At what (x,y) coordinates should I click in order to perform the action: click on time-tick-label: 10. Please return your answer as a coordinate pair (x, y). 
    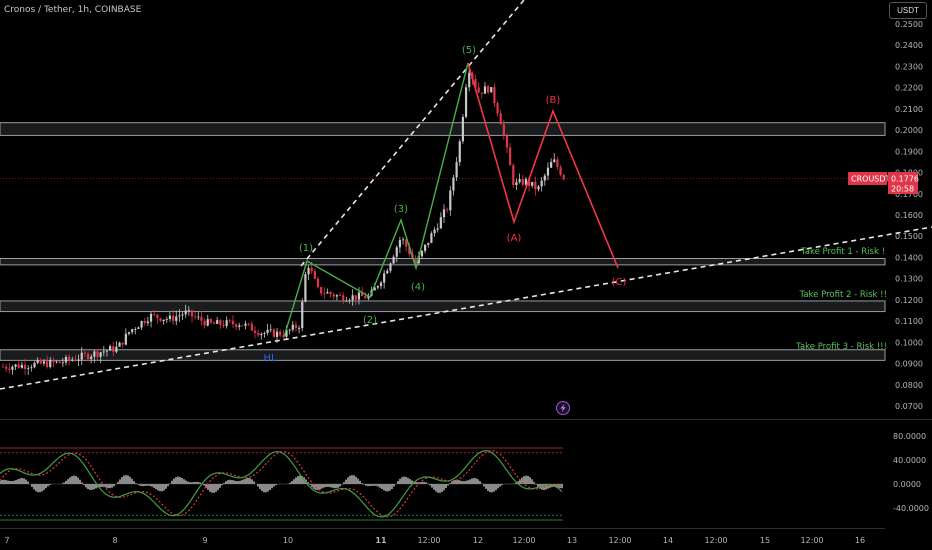
    Looking at the image, I should click on (288, 540).